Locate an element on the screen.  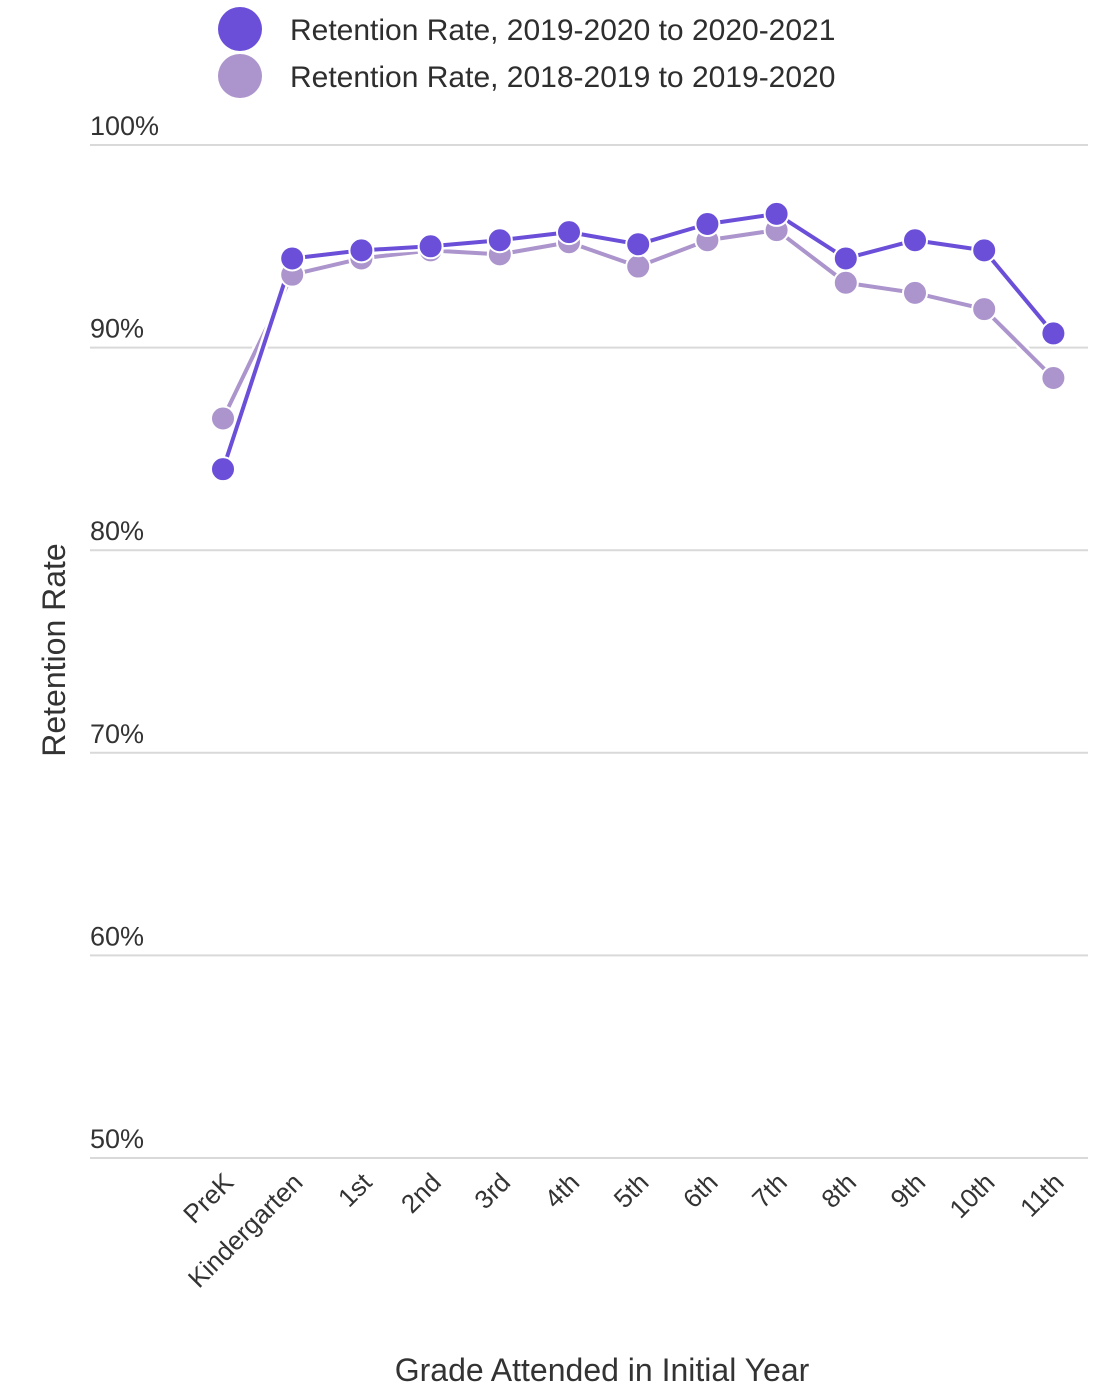
x-tick-label: 10th is located at coordinates (971, 1195).